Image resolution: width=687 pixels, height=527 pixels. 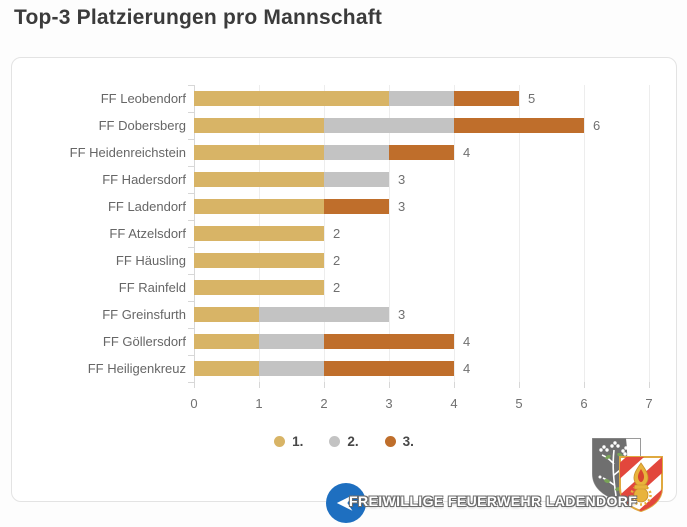 I want to click on fire-brigade-emblem-logo, so click(x=641, y=484).